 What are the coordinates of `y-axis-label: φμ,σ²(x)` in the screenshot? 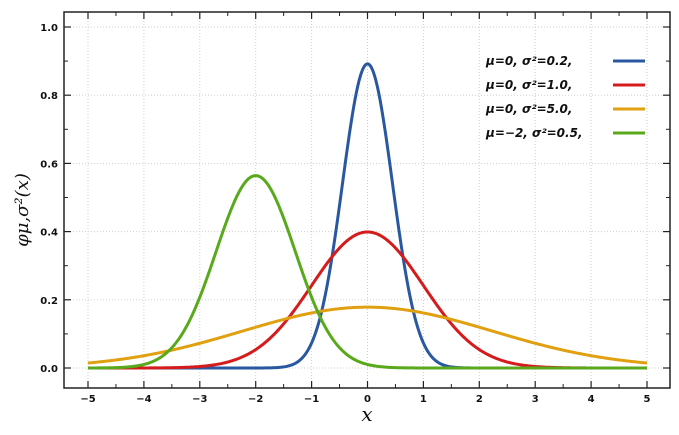 It's located at (22, 210).